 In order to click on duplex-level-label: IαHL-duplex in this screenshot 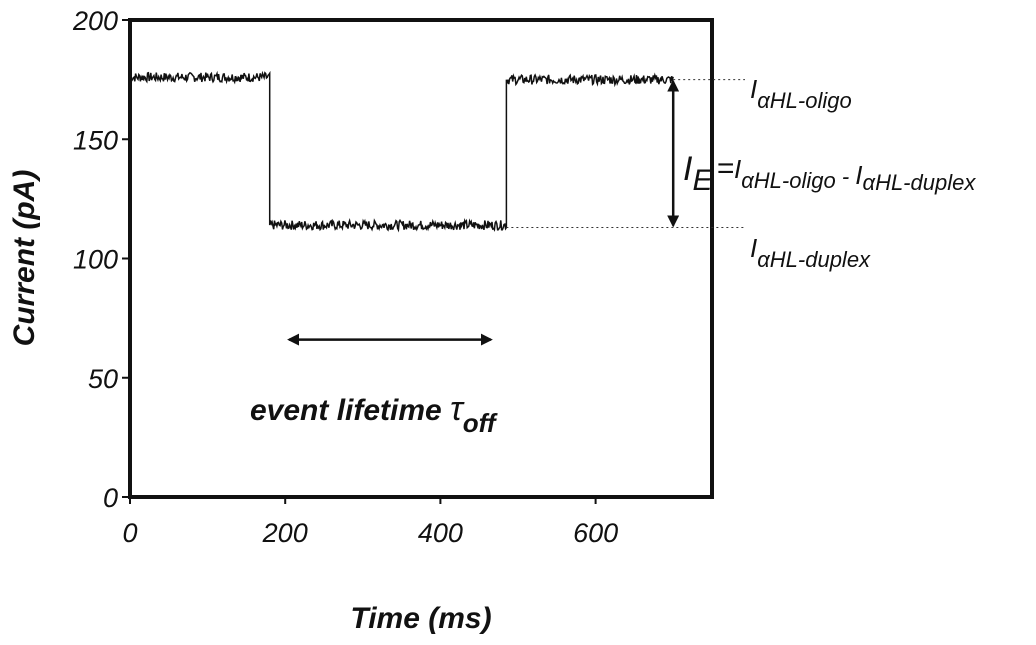, I will do `click(810, 252)`.